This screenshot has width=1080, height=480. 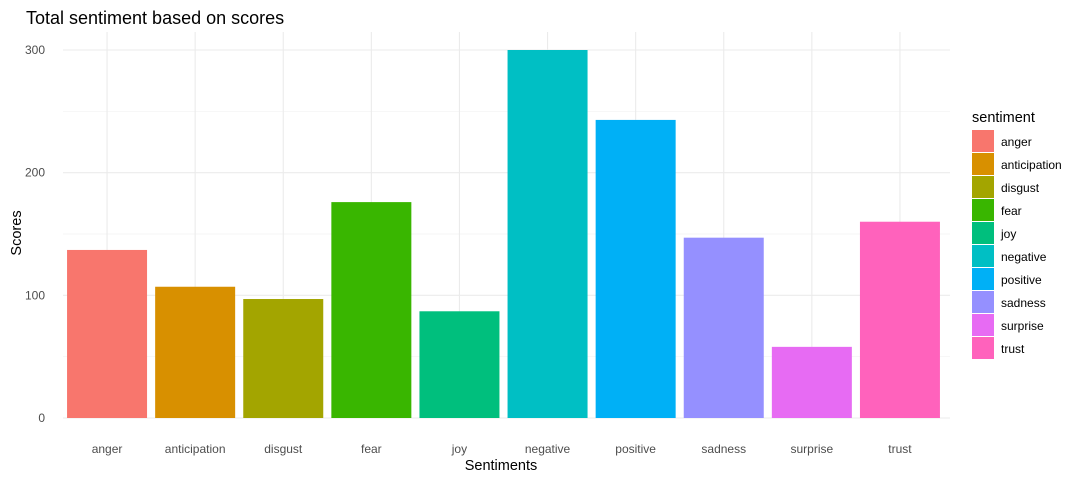 What do you see at coordinates (283, 358) in the screenshot?
I see `bar-disgust` at bounding box center [283, 358].